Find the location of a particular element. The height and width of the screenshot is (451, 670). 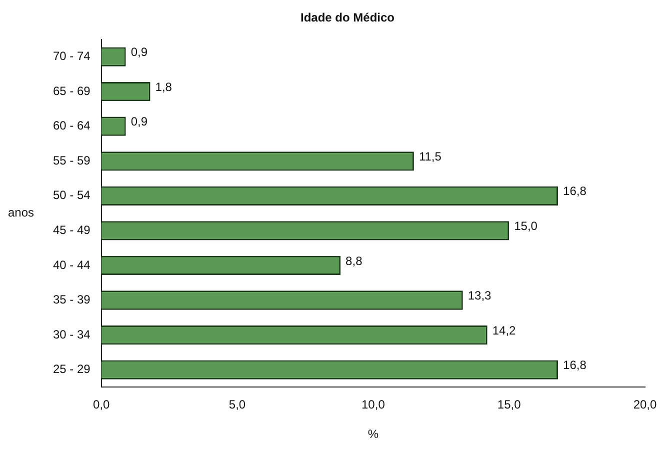

x-tick-label: 20,0 is located at coordinates (645, 405).